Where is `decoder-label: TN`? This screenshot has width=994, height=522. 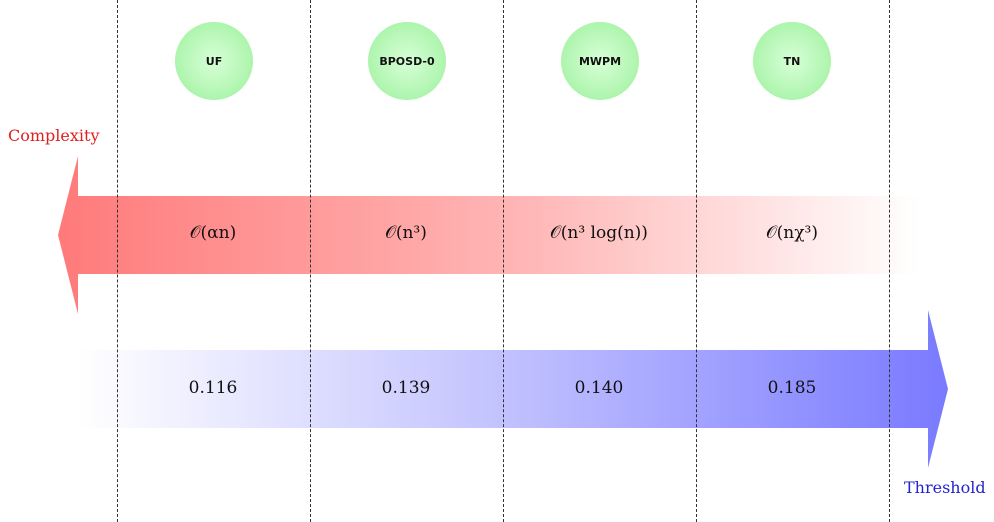 decoder-label: TN is located at coordinates (792, 61).